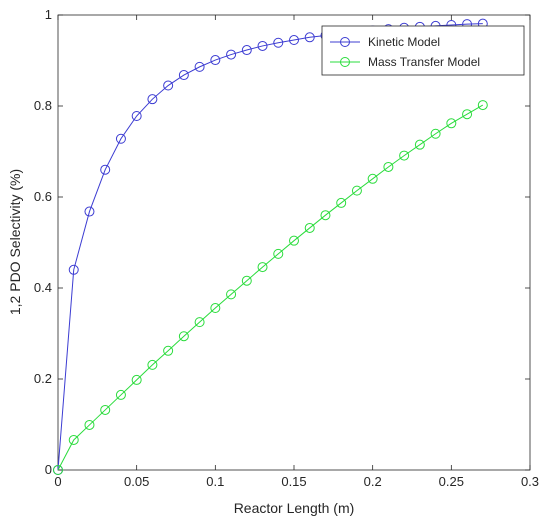 Image resolution: width=550 pixels, height=524 pixels. I want to click on x-tick-label: 0.25, so click(451, 481).